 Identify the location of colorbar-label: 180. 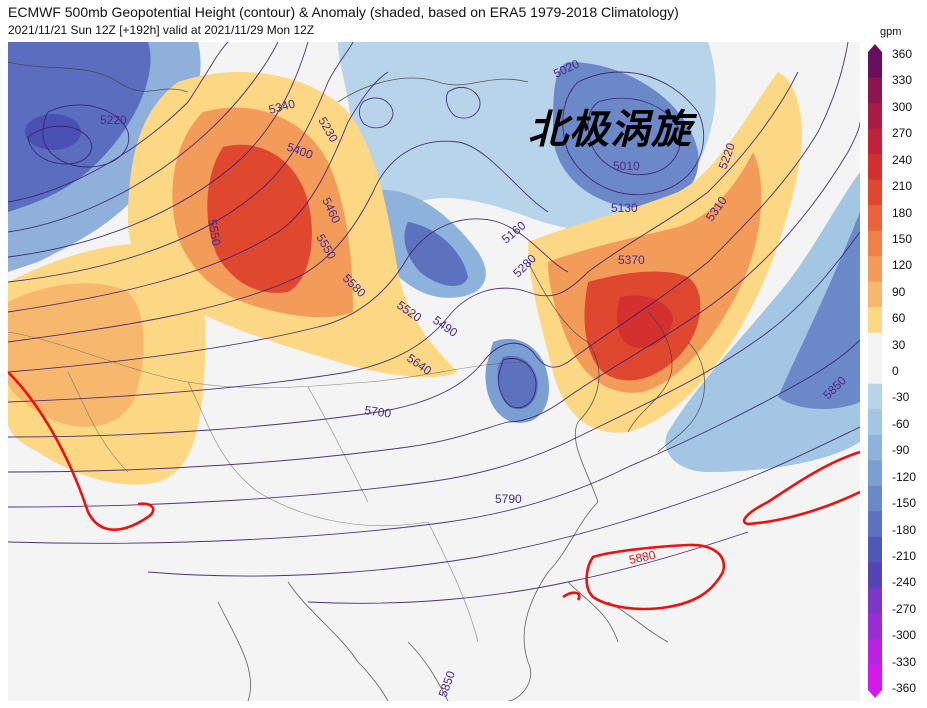
(902, 212).